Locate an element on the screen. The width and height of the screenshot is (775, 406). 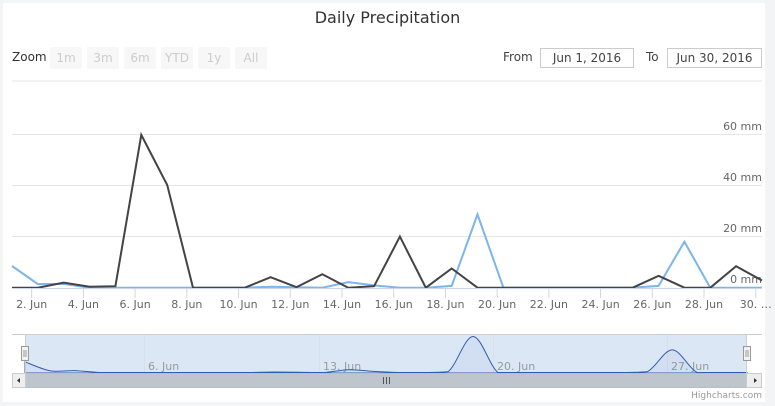
scrollbar-right-button is located at coordinates (754, 380).